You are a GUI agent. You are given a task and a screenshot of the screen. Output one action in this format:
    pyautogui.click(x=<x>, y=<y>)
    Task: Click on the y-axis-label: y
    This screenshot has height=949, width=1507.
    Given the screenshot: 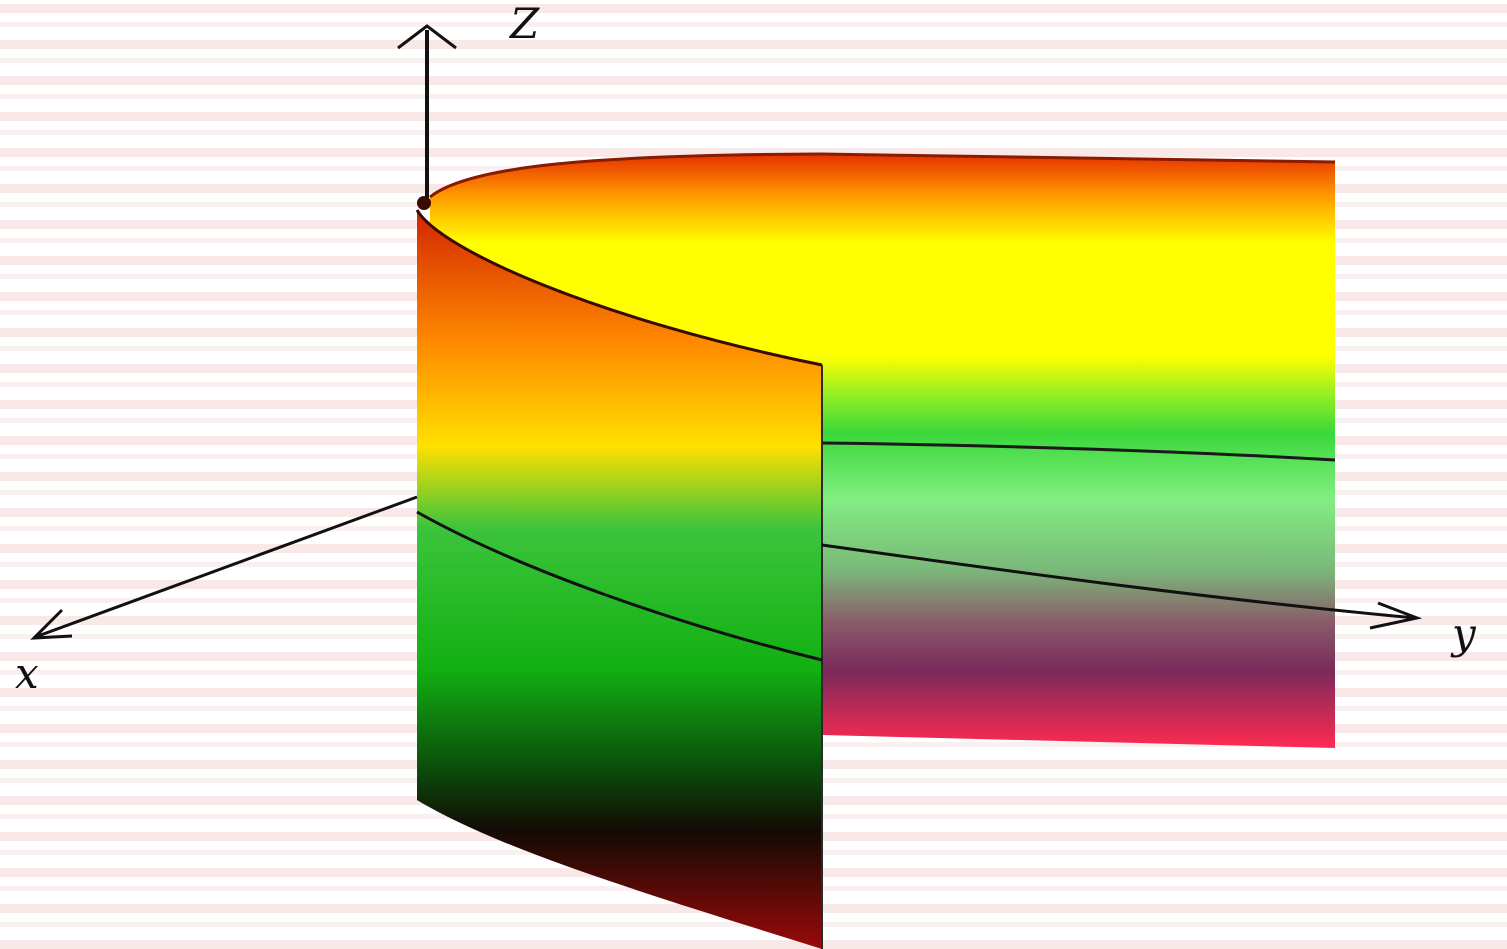 What is the action you would take?
    pyautogui.click(x=1463, y=633)
    